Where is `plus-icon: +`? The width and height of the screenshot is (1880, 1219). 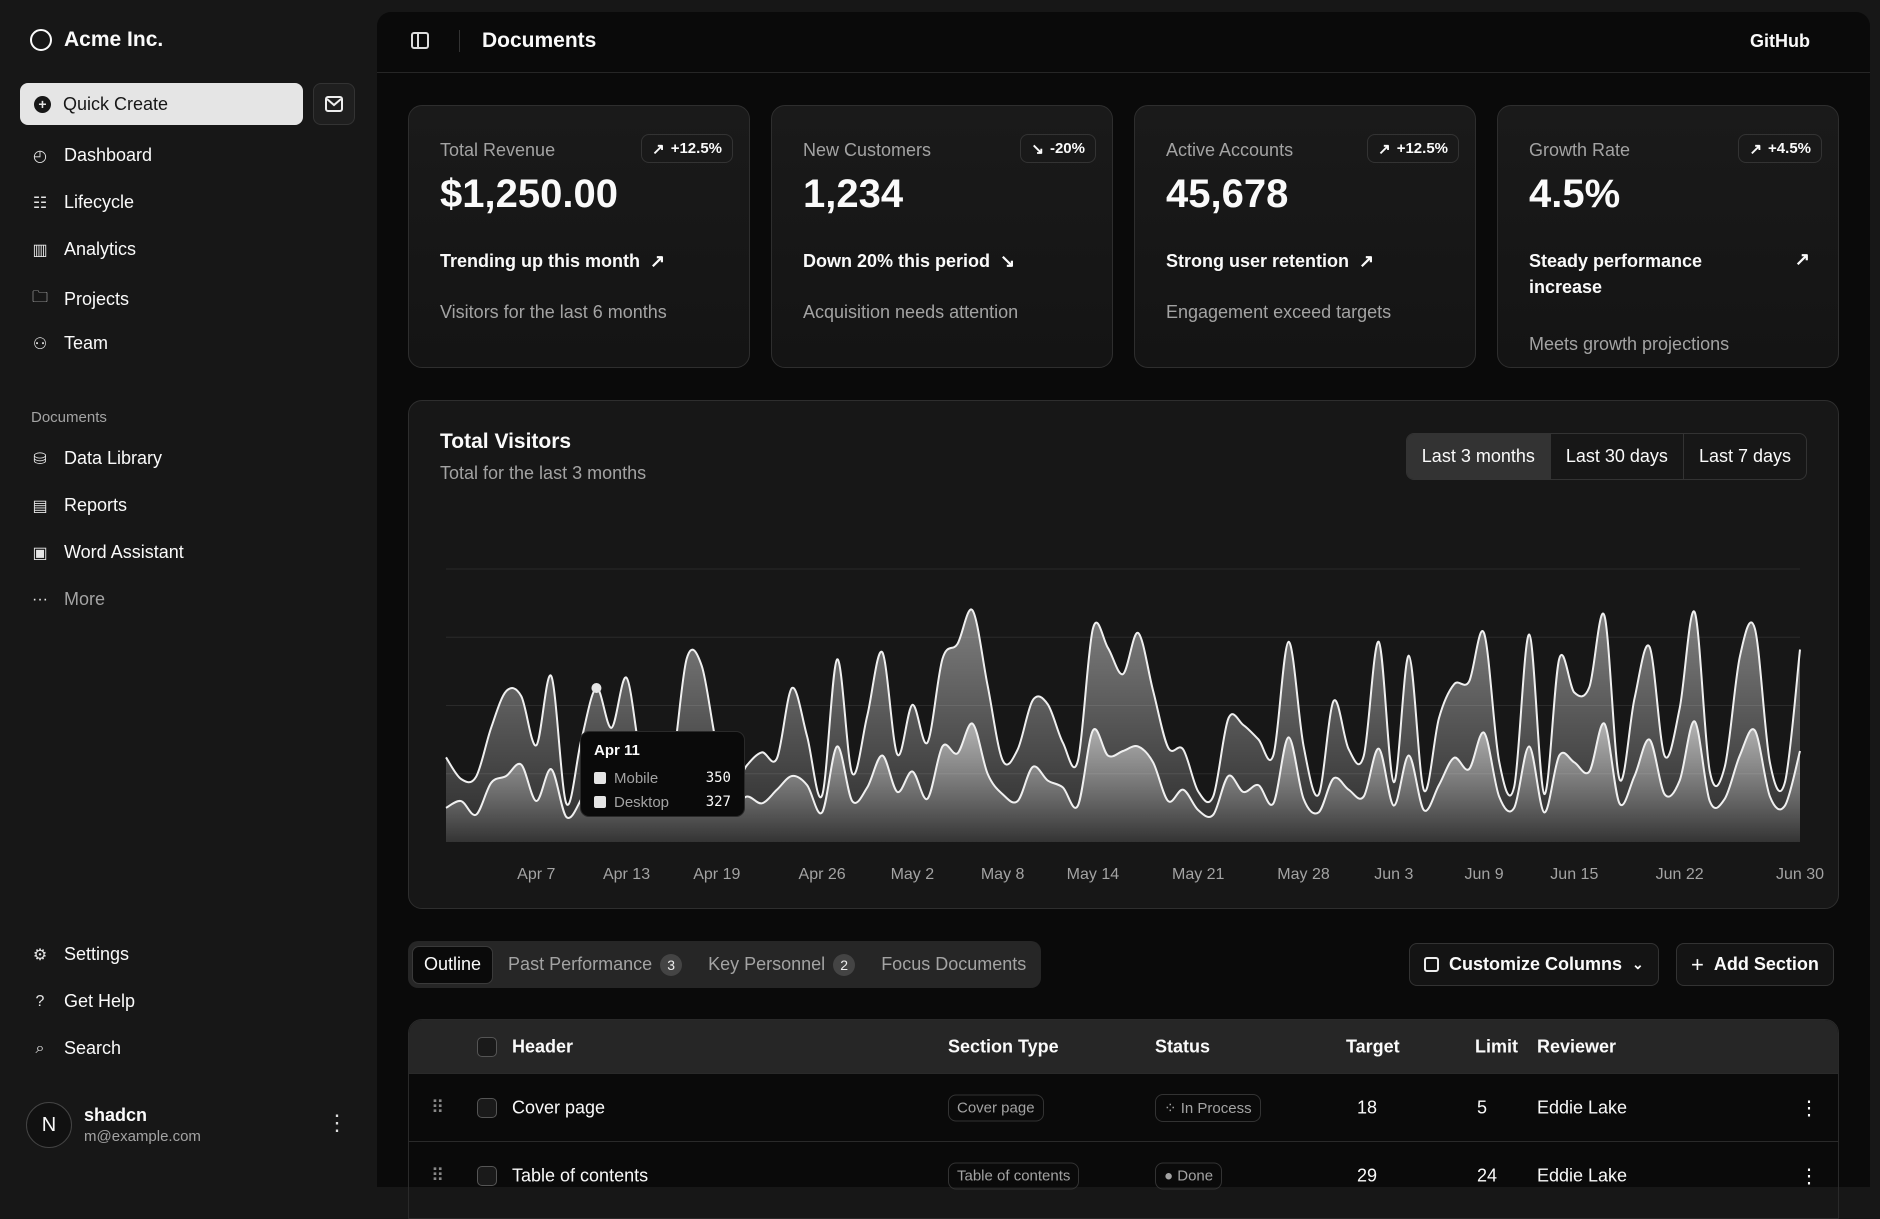
plus-icon: + is located at coordinates (1697, 964).